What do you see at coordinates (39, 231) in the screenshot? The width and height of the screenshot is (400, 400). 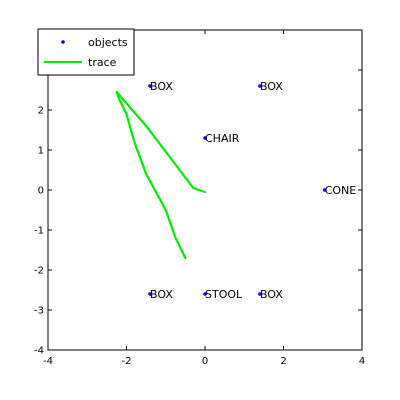 I see `y-tick-label: -1` at bounding box center [39, 231].